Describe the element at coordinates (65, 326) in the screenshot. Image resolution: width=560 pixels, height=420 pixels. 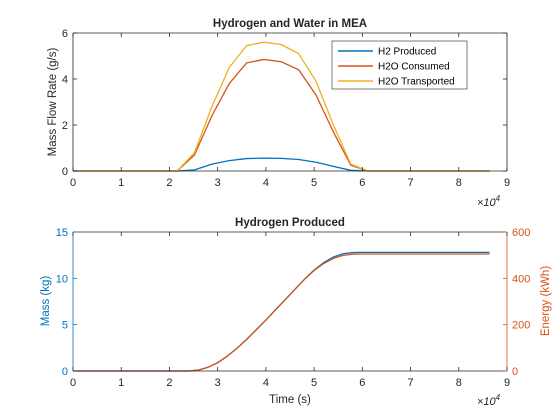
I see `y-tick-label: 5` at that location.